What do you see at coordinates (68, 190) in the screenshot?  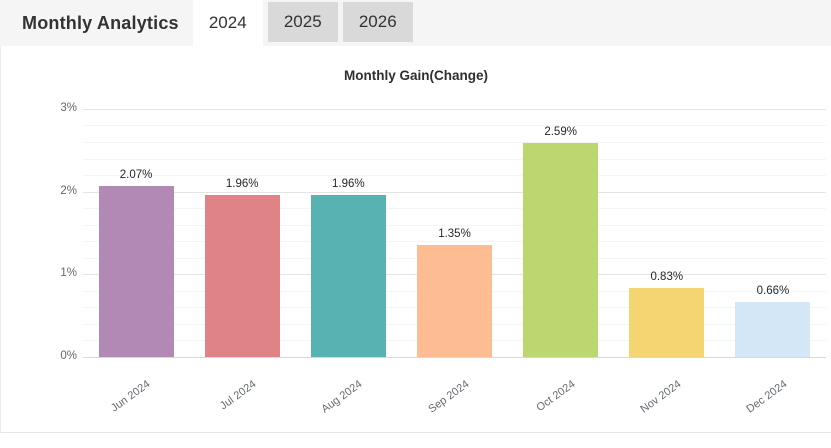 I see `y-axis-tick-label: 2%` at bounding box center [68, 190].